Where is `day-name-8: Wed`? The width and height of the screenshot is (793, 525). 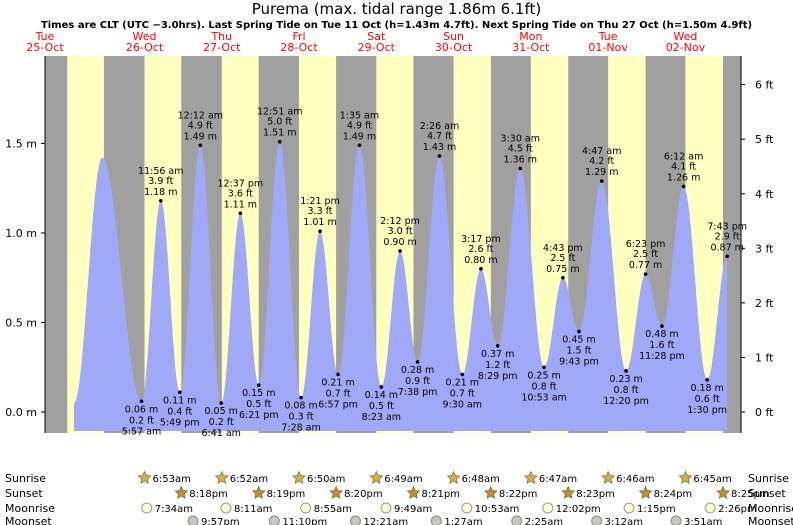 day-name-8: Wed is located at coordinates (685, 36).